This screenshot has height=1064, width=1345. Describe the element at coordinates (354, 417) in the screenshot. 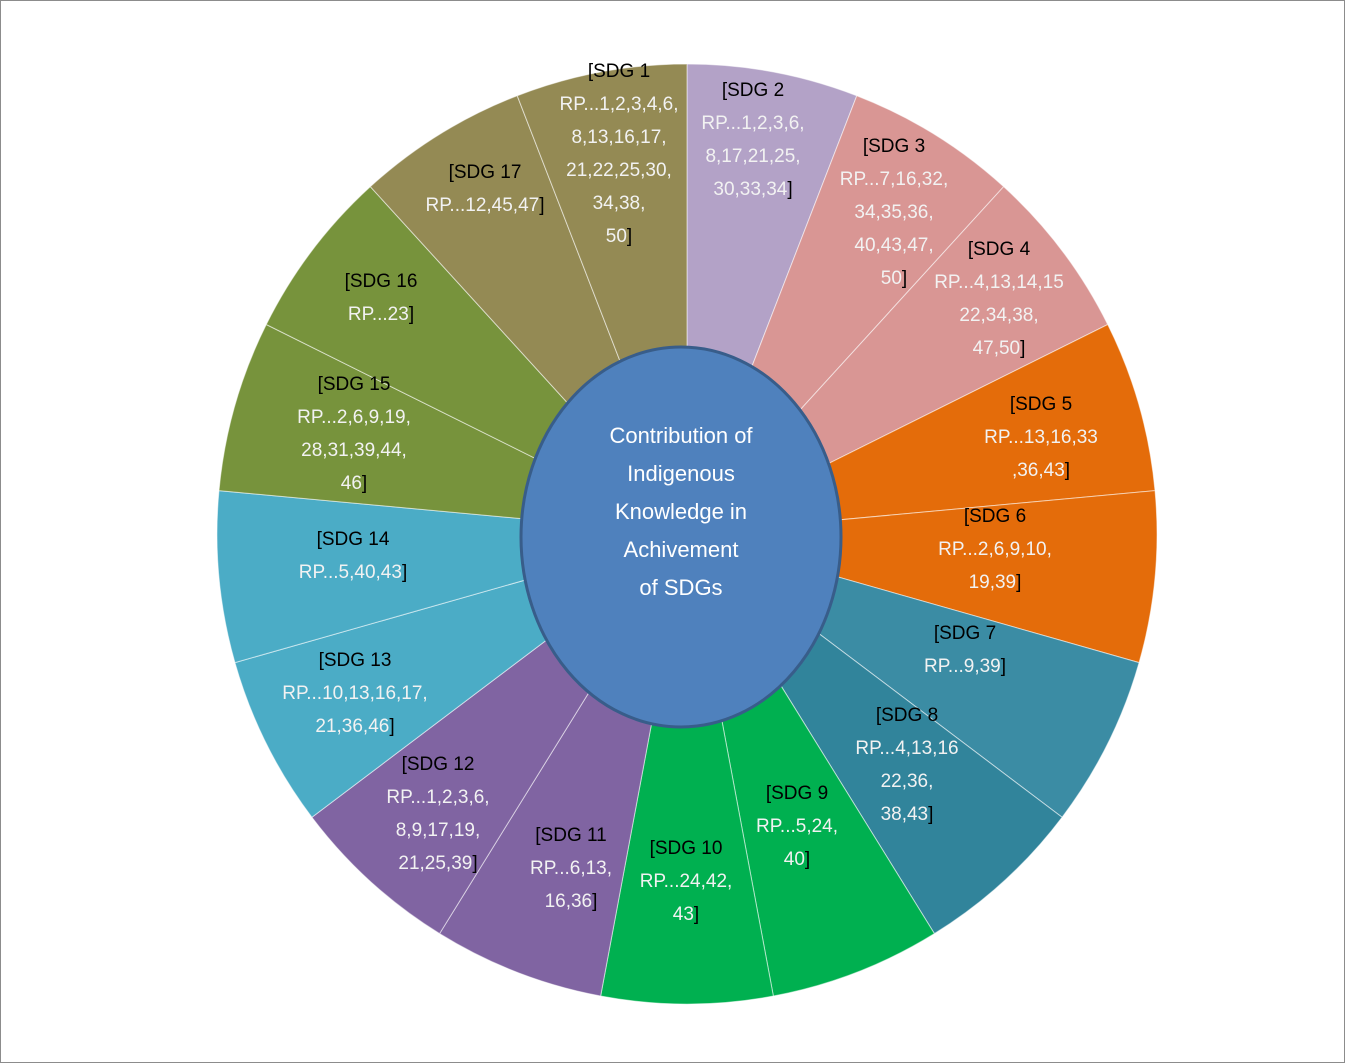

I see `slice-label-sdg-15-line-1: RP...2,6,9,19,` at that location.